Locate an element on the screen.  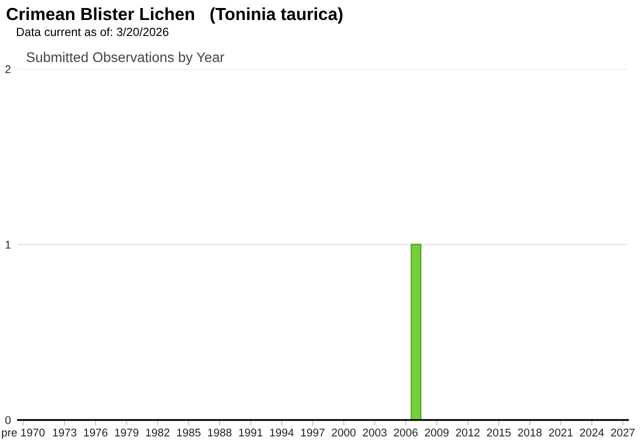
x-tick-label: 2006 is located at coordinates (406, 432).